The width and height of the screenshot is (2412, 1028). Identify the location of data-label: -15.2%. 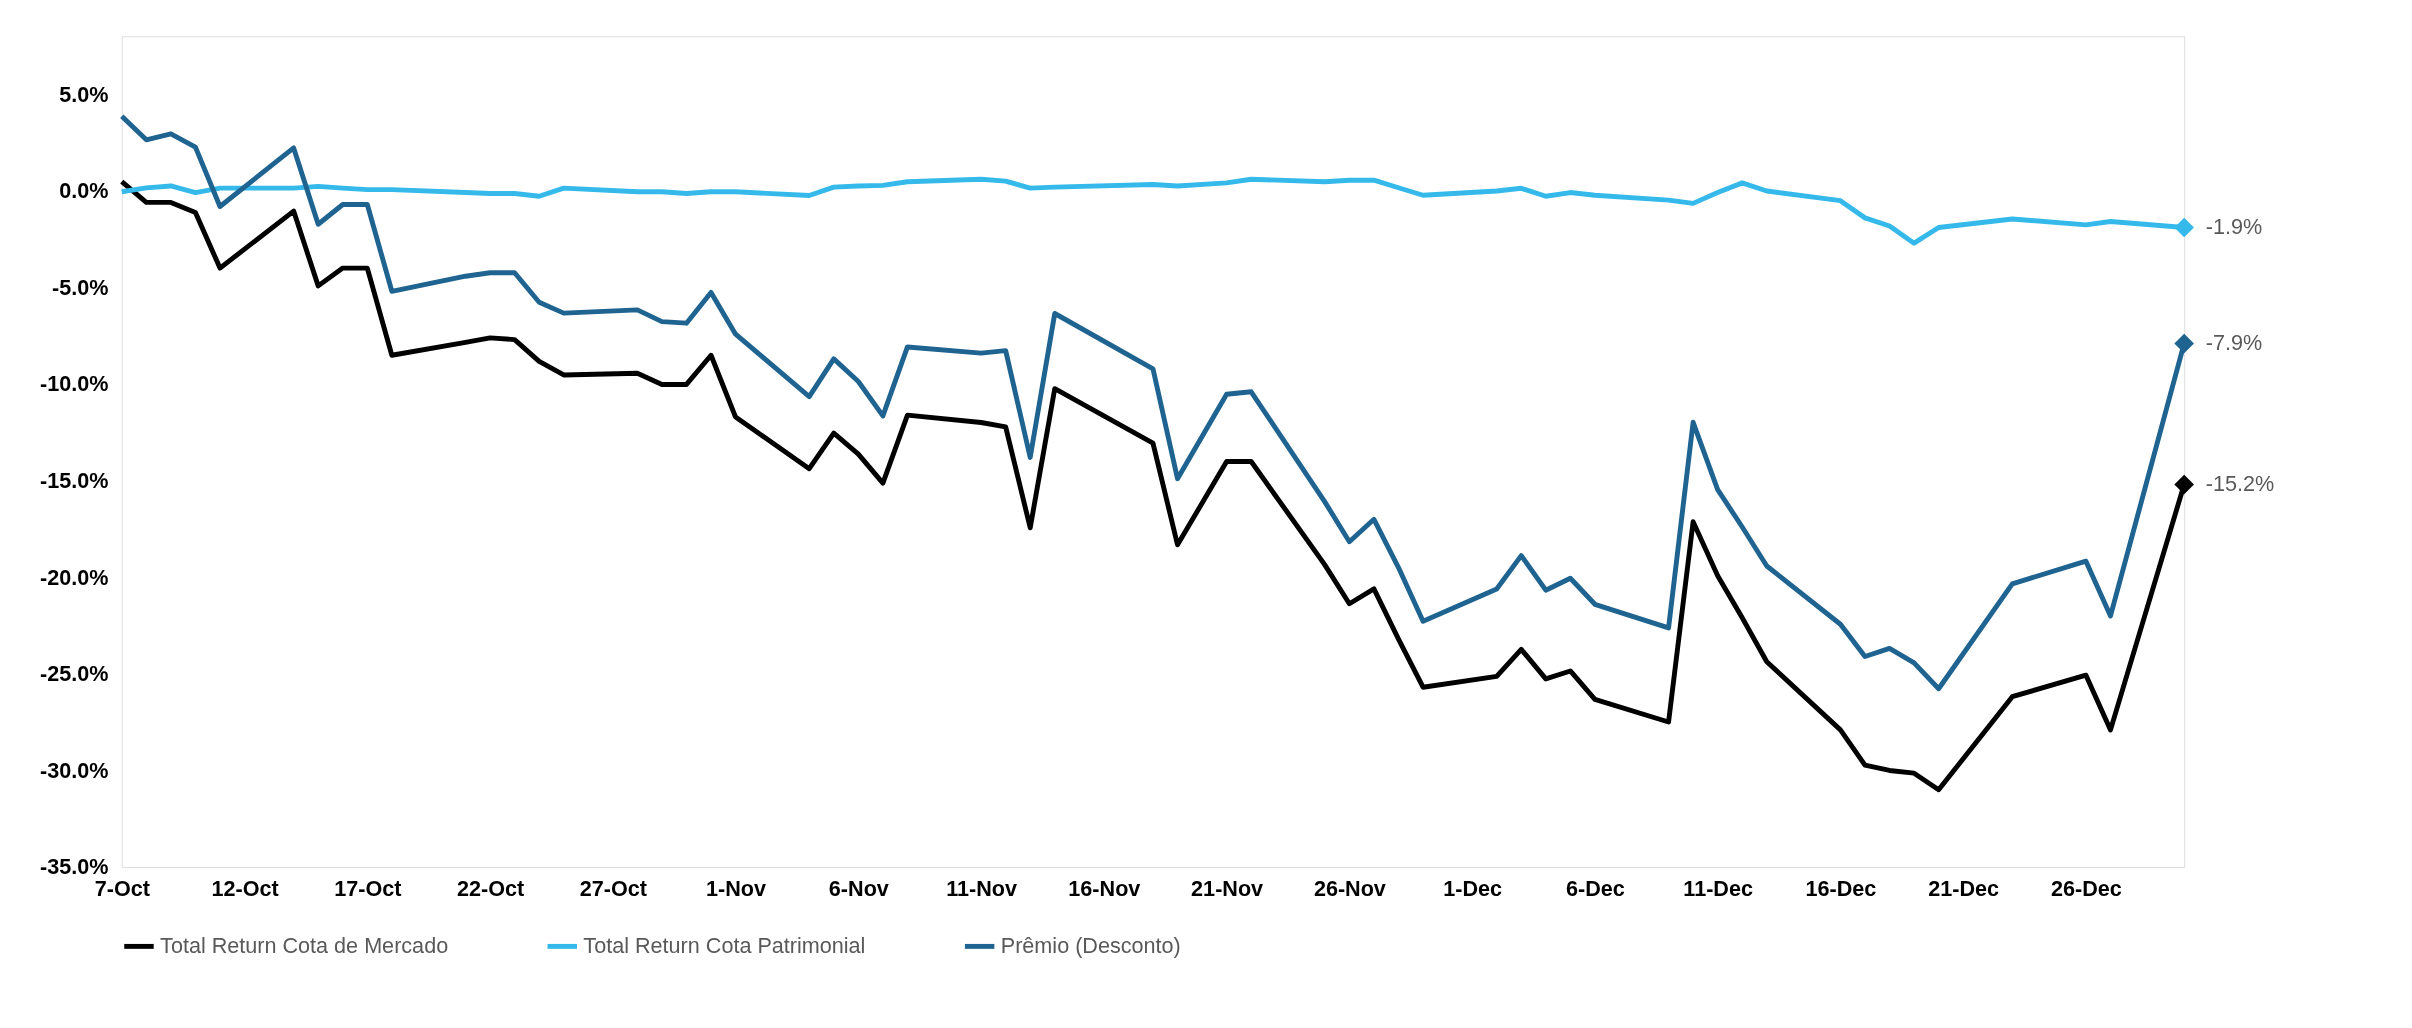
(2240, 484).